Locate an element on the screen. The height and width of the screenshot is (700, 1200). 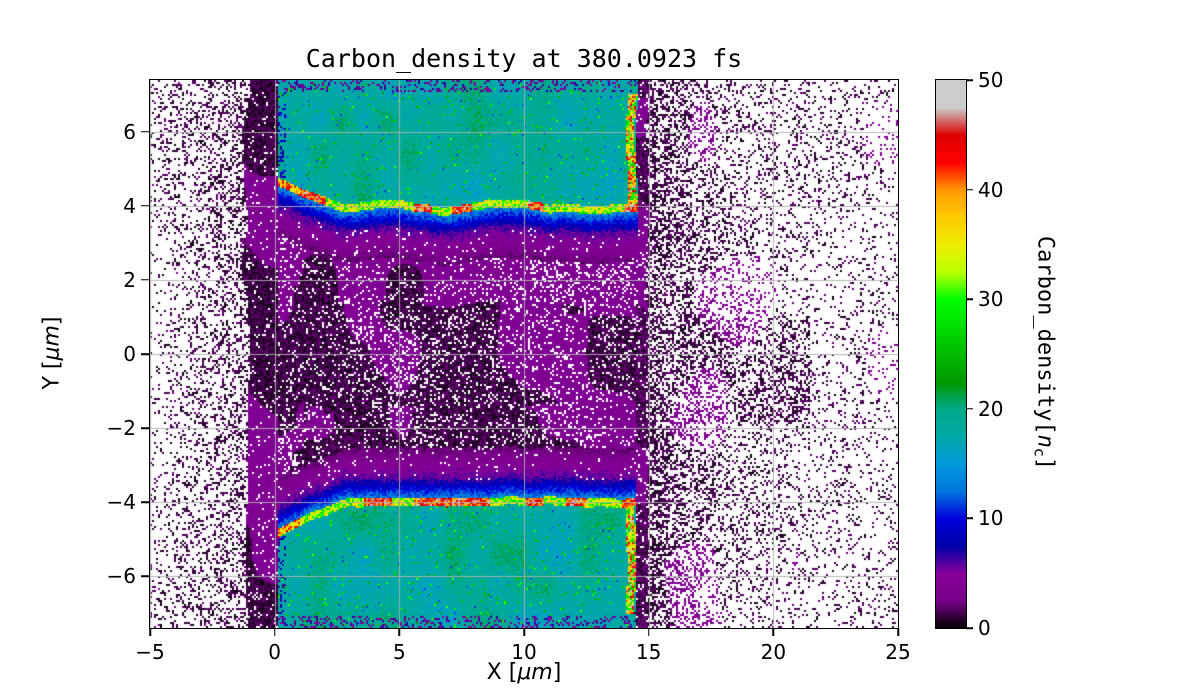
x-axis-label-unit: μm is located at coordinates (535, 672).